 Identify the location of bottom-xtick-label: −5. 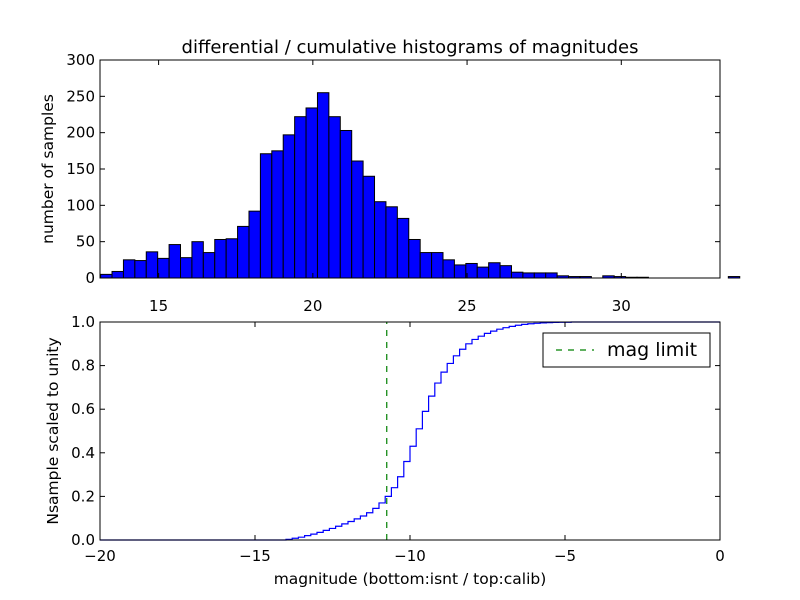
(565, 556).